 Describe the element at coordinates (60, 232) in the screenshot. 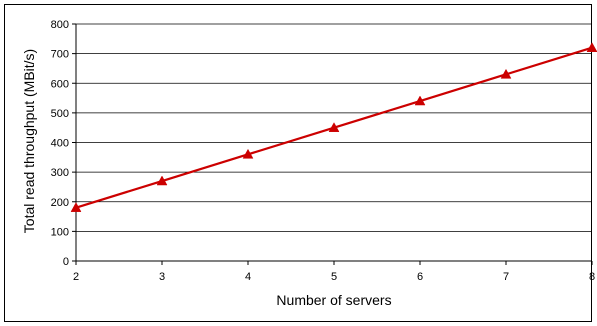

I see `y-tick-label: 100` at that location.